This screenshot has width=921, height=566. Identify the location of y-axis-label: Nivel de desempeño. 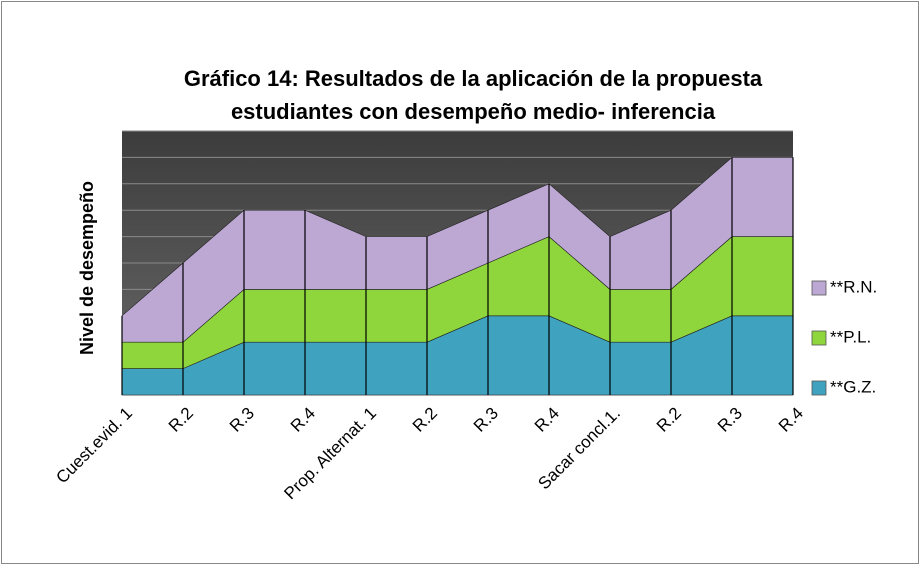
(87, 268).